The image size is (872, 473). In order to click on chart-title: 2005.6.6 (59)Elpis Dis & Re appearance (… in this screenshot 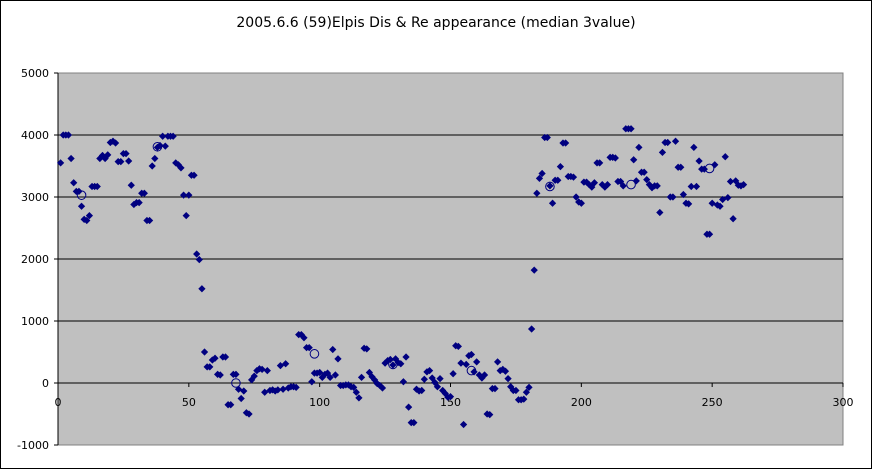, I will do `click(435, 23)`.